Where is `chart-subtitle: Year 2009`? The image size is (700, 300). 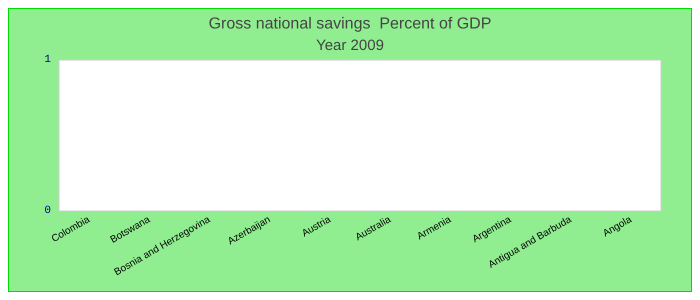 chart-subtitle: Year 2009 is located at coordinates (350, 45).